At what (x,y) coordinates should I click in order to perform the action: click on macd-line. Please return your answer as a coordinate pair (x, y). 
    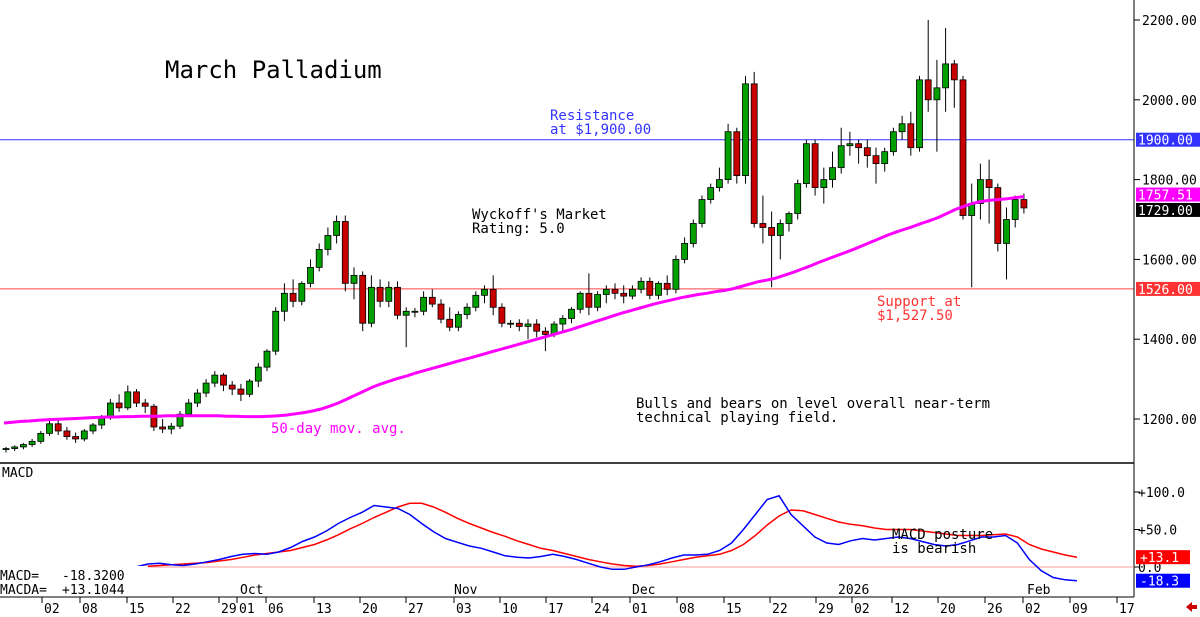
    Looking at the image, I should click on (588, 538).